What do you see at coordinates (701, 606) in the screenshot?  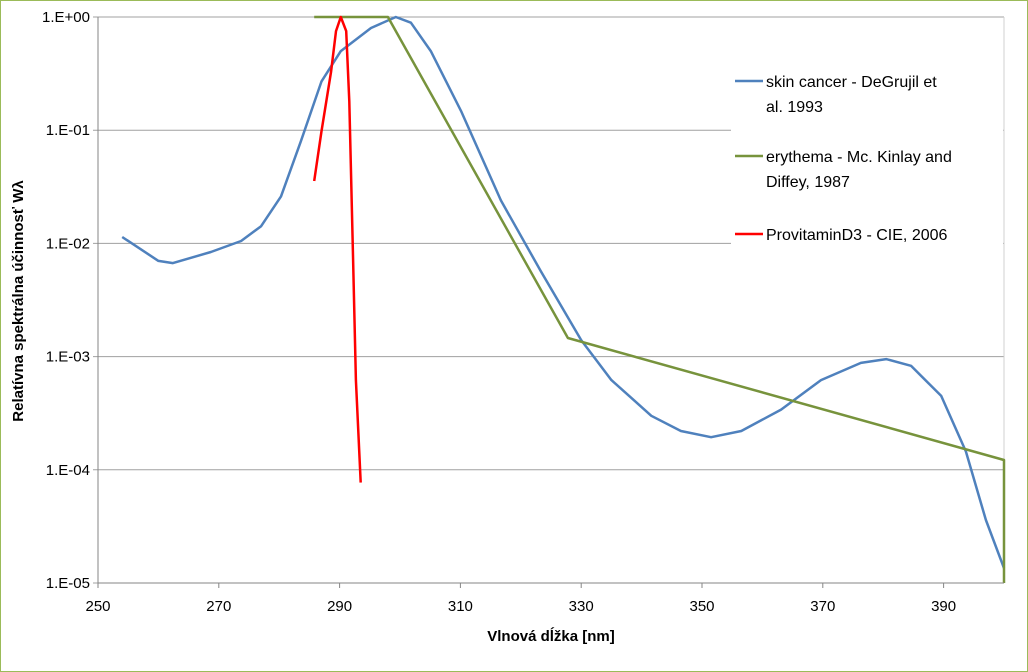 I see `x-tick-label: 350` at bounding box center [701, 606].